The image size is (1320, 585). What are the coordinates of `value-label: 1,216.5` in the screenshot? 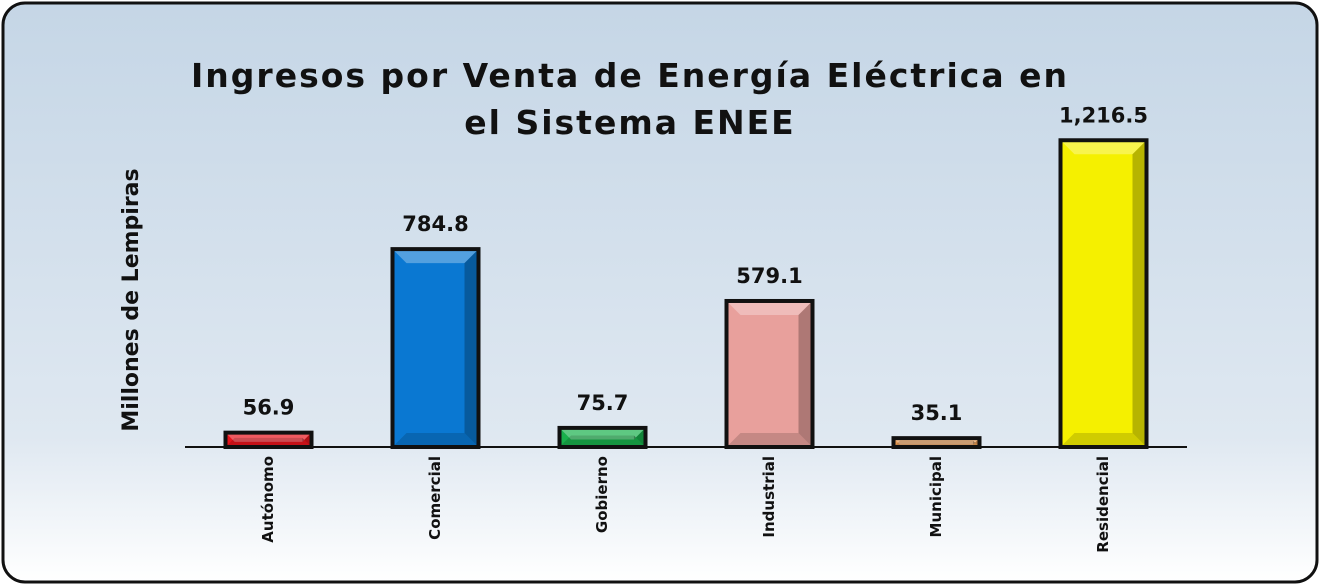 It's located at (1103, 115).